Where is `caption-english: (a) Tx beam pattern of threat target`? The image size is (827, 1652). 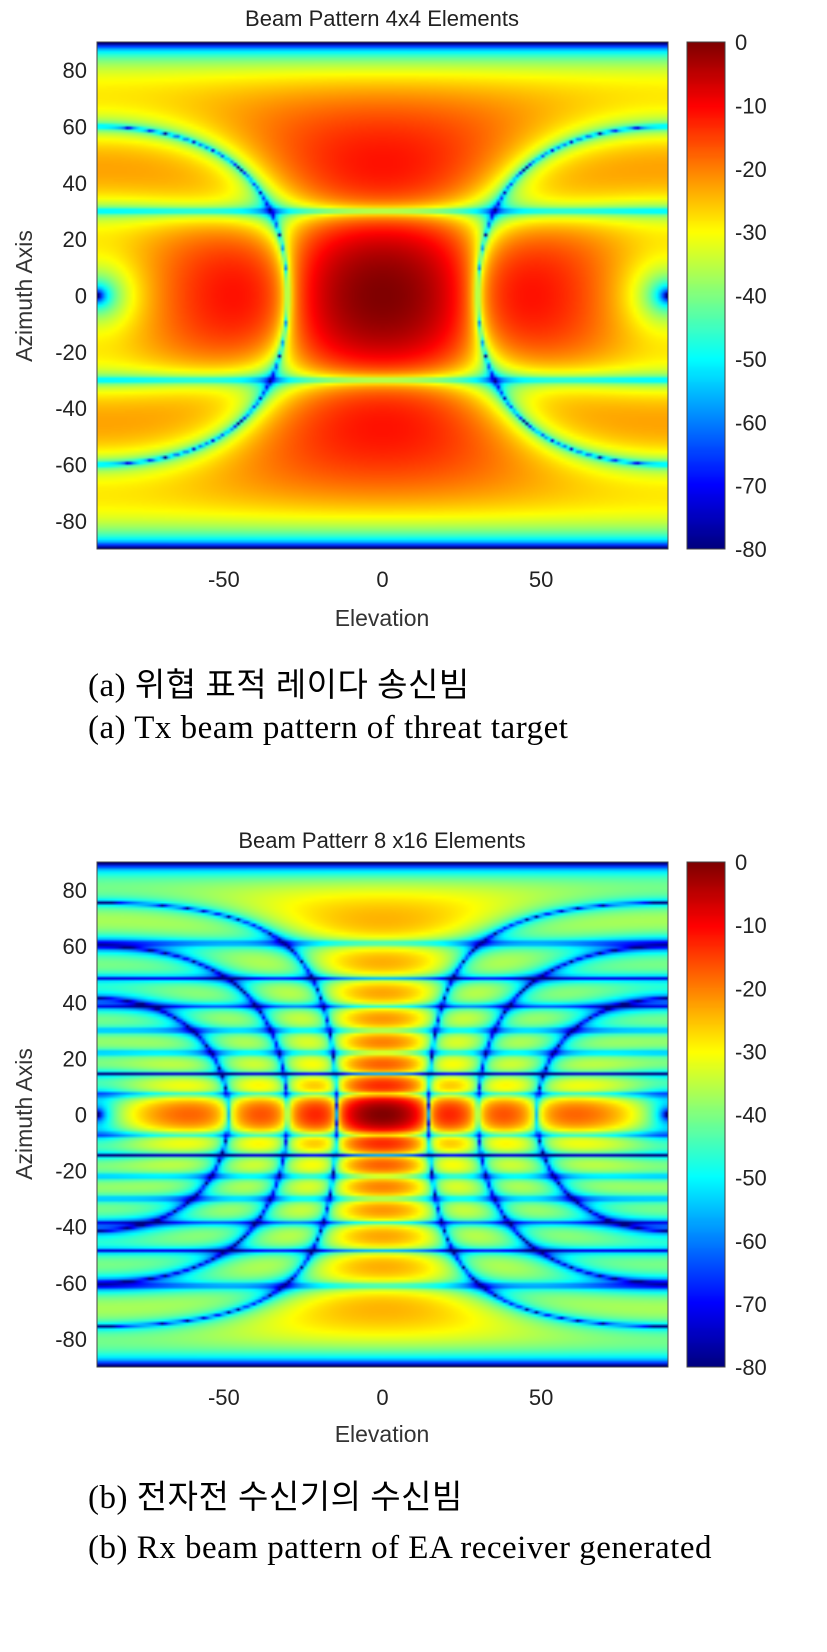 caption-english: (a) Tx beam pattern of threat target is located at coordinates (328, 728).